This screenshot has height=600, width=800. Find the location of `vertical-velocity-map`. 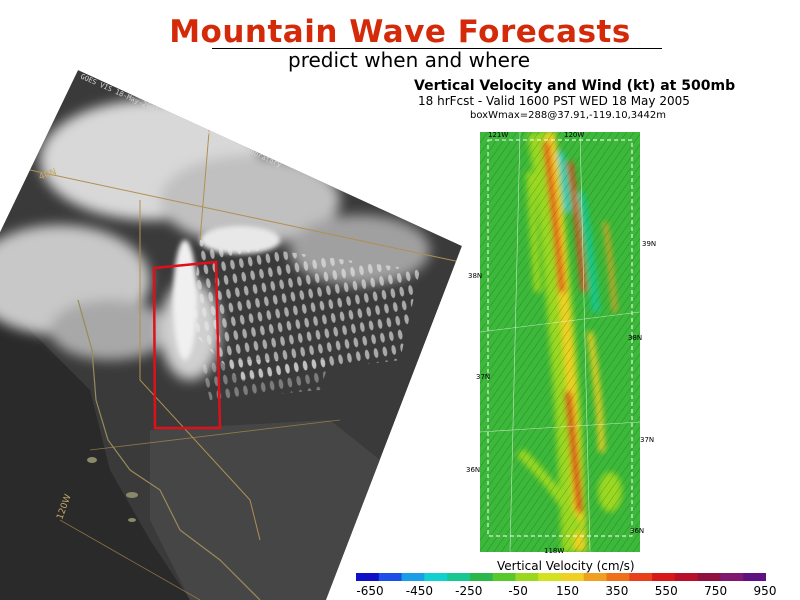

vertical-velocity-map is located at coordinates (560, 342).